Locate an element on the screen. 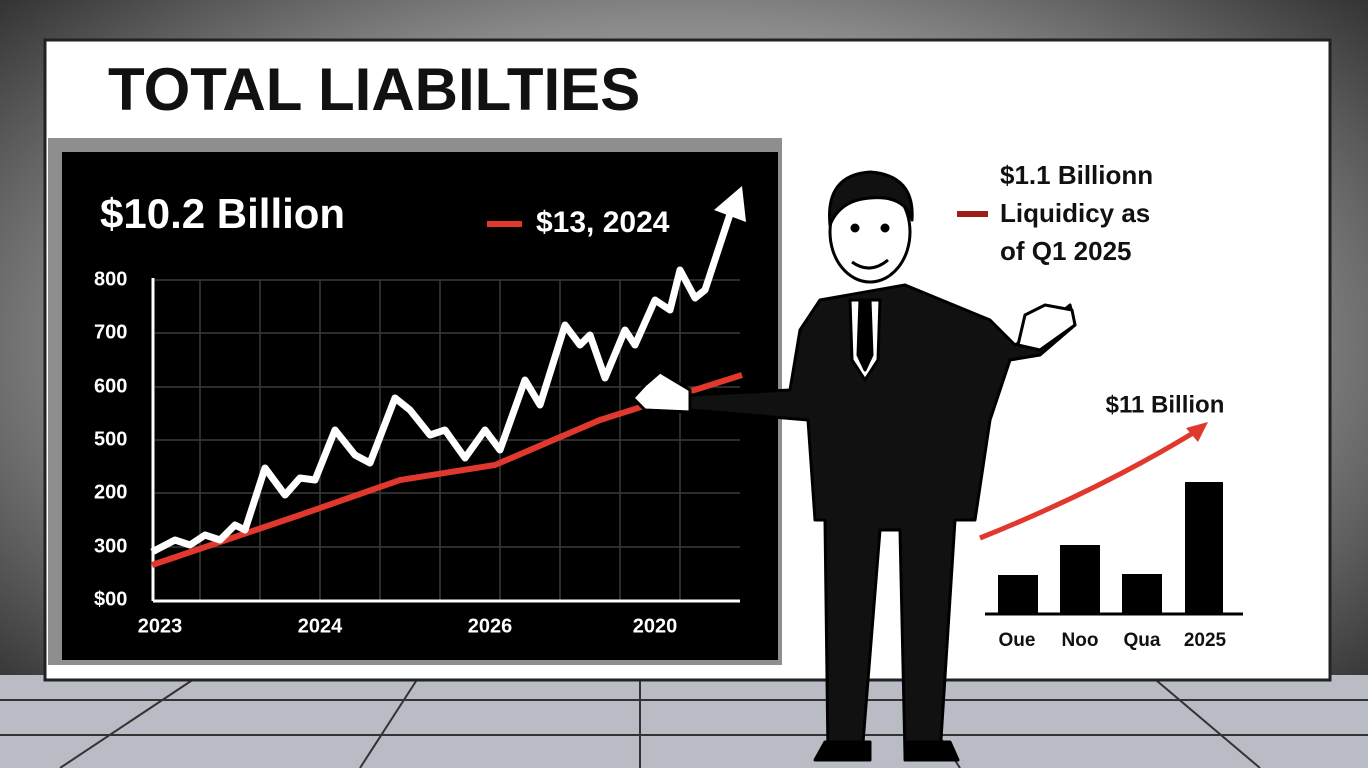 Image resolution: width=1368 pixels, height=768 pixels. y-label: $00 is located at coordinates (110, 599).